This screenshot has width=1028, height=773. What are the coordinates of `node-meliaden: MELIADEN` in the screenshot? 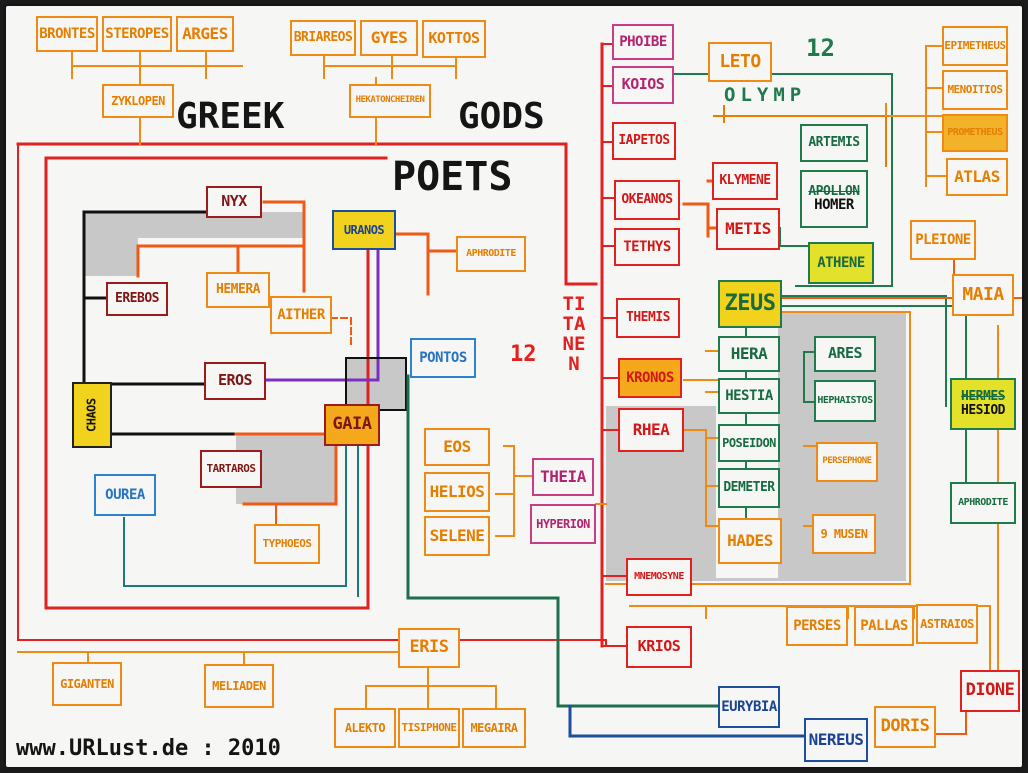 It's located at (239, 686).